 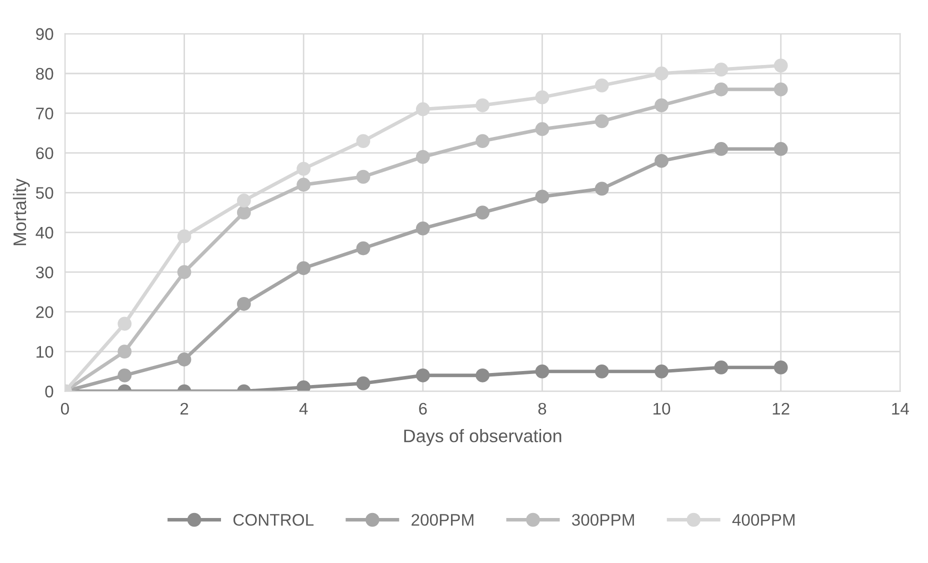 What do you see at coordinates (64, 408) in the screenshot?
I see `x-tick-label: 0` at bounding box center [64, 408].